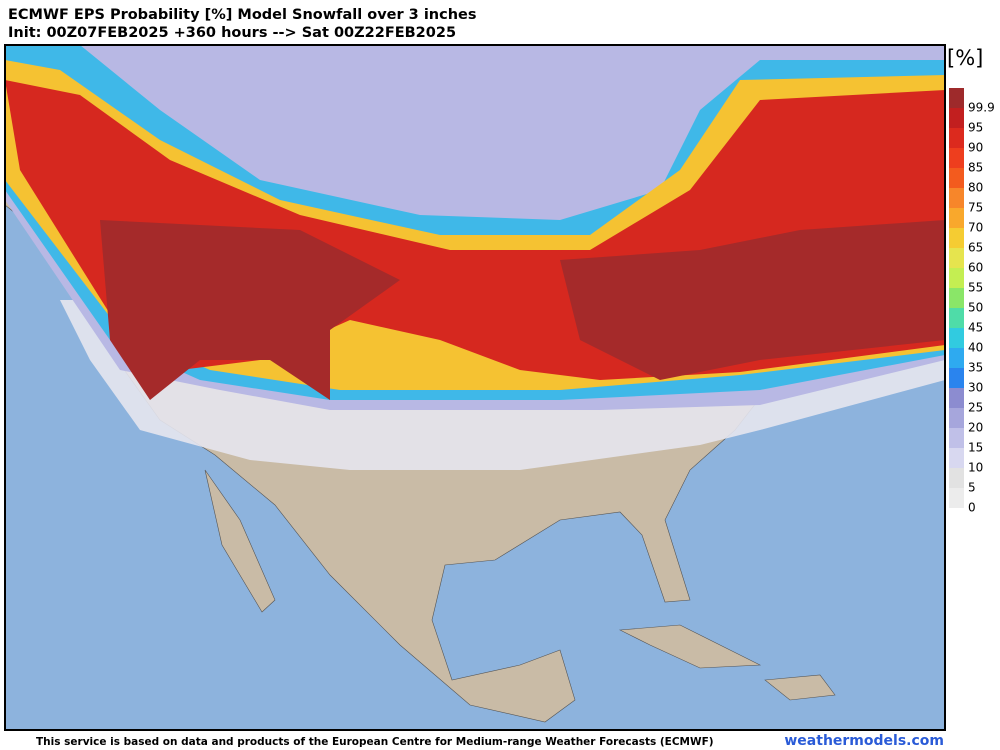 The width and height of the screenshot is (1000, 750). Describe the element at coordinates (975, 328) in the screenshot. I see `legend-label: 45` at that location.